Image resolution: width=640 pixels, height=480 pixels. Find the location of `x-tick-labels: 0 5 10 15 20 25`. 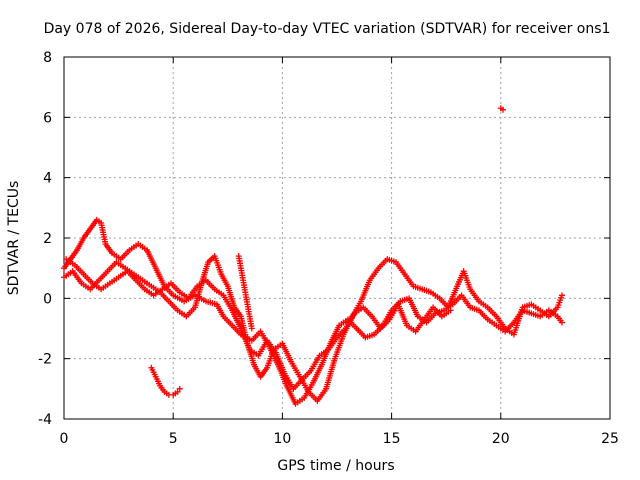

x-tick-labels: 0 5 10 15 20 25 is located at coordinates (339, 439).